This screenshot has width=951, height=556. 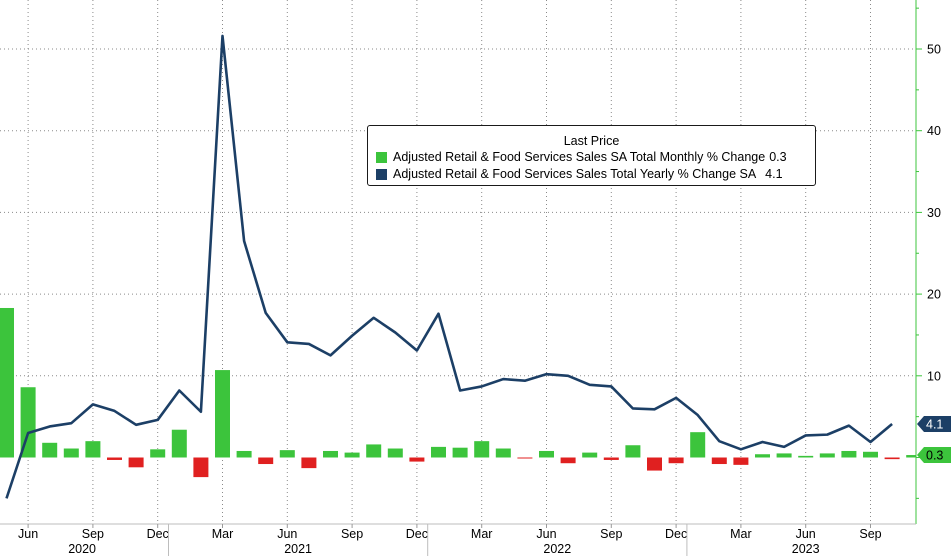 I want to click on y-tick-label: 20, so click(x=934, y=295).